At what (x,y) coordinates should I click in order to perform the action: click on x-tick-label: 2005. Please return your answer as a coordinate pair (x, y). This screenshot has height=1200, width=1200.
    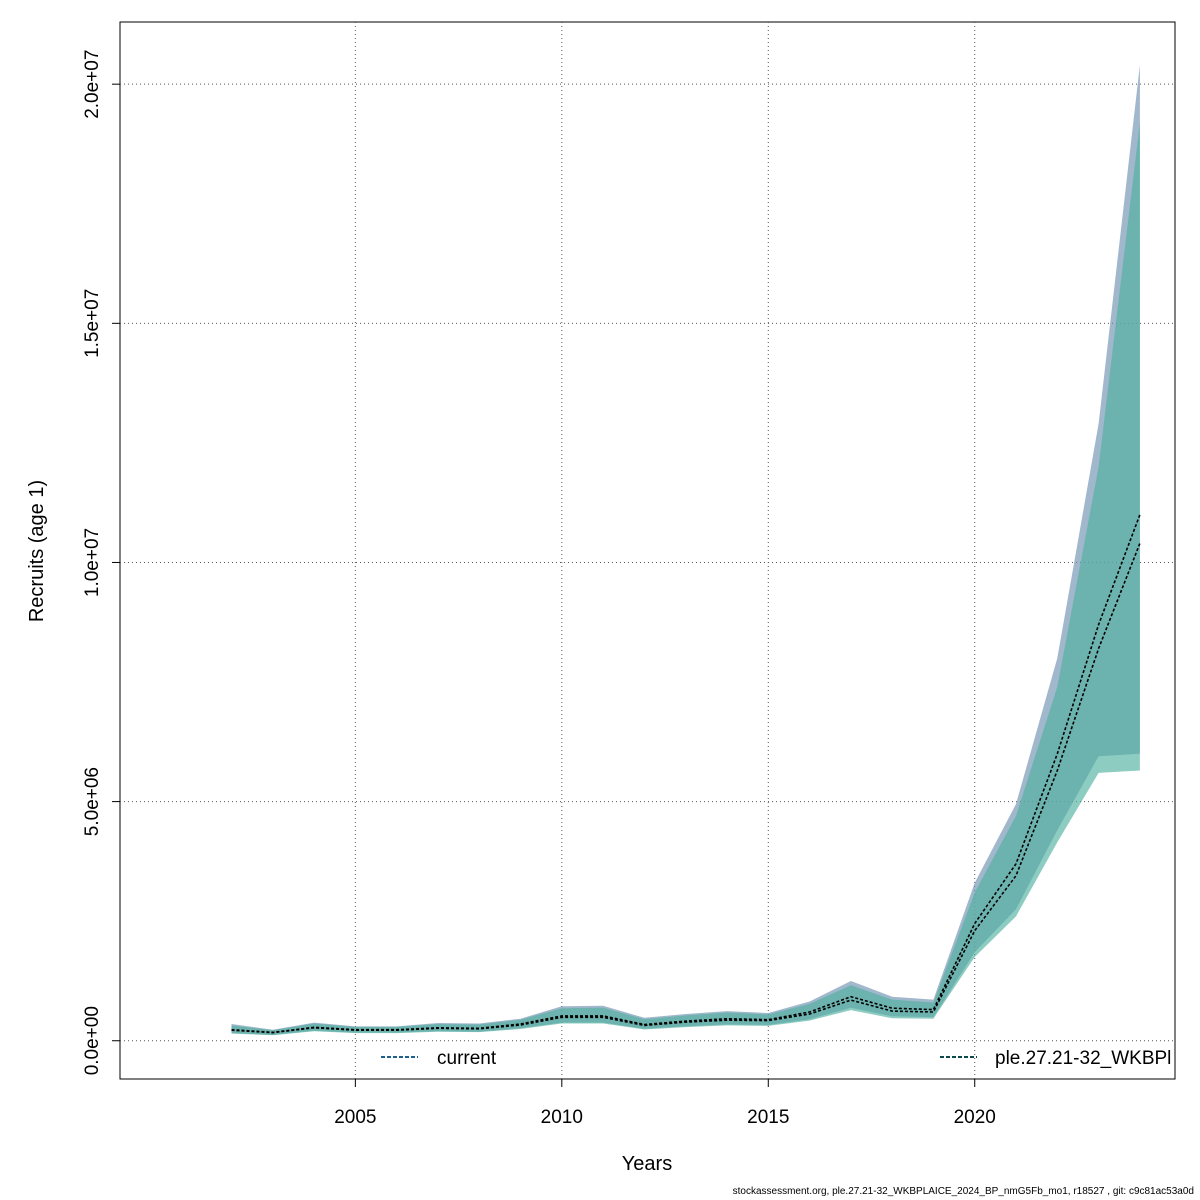
    Looking at the image, I should click on (355, 1117).